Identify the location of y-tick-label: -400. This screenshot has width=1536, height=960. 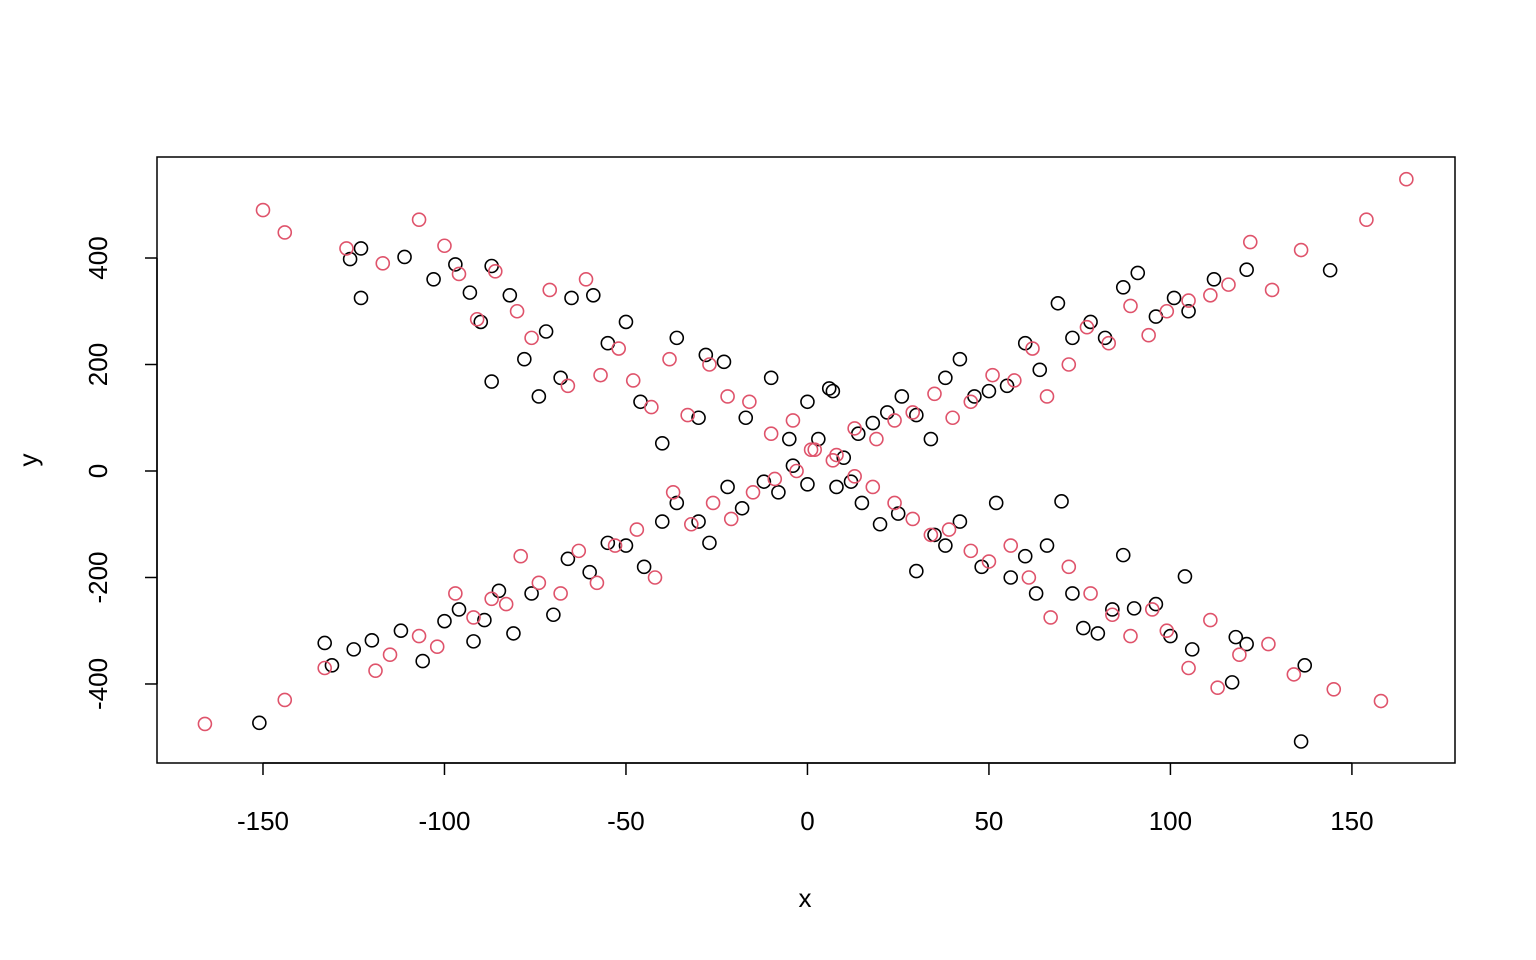
(98, 684).